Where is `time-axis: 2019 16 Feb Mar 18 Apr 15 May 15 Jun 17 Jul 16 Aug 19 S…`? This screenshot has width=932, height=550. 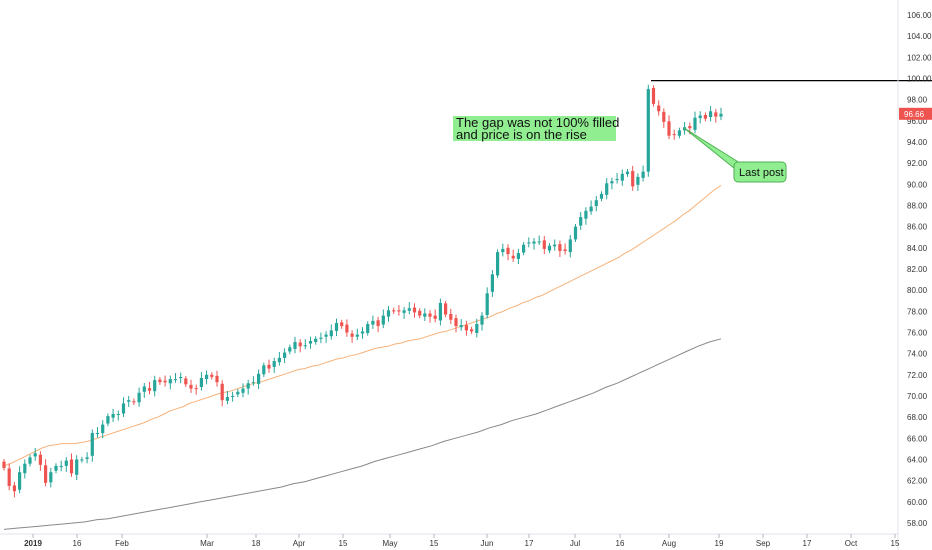 time-axis: 2019 16 Feb Mar 18 Apr 15 May 15 Jun 17 Jul 16 Aug 19 S… is located at coordinates (462, 541).